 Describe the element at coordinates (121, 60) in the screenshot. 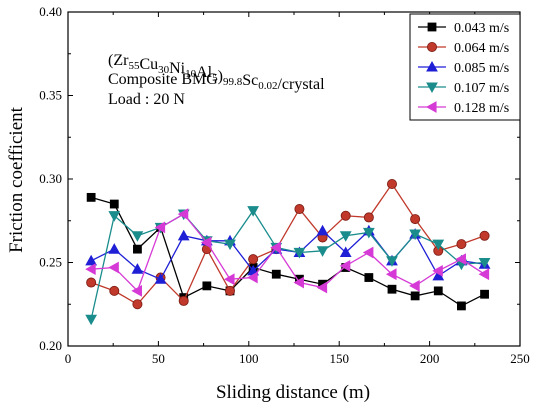

I see `annotation-text: Zr` at that location.